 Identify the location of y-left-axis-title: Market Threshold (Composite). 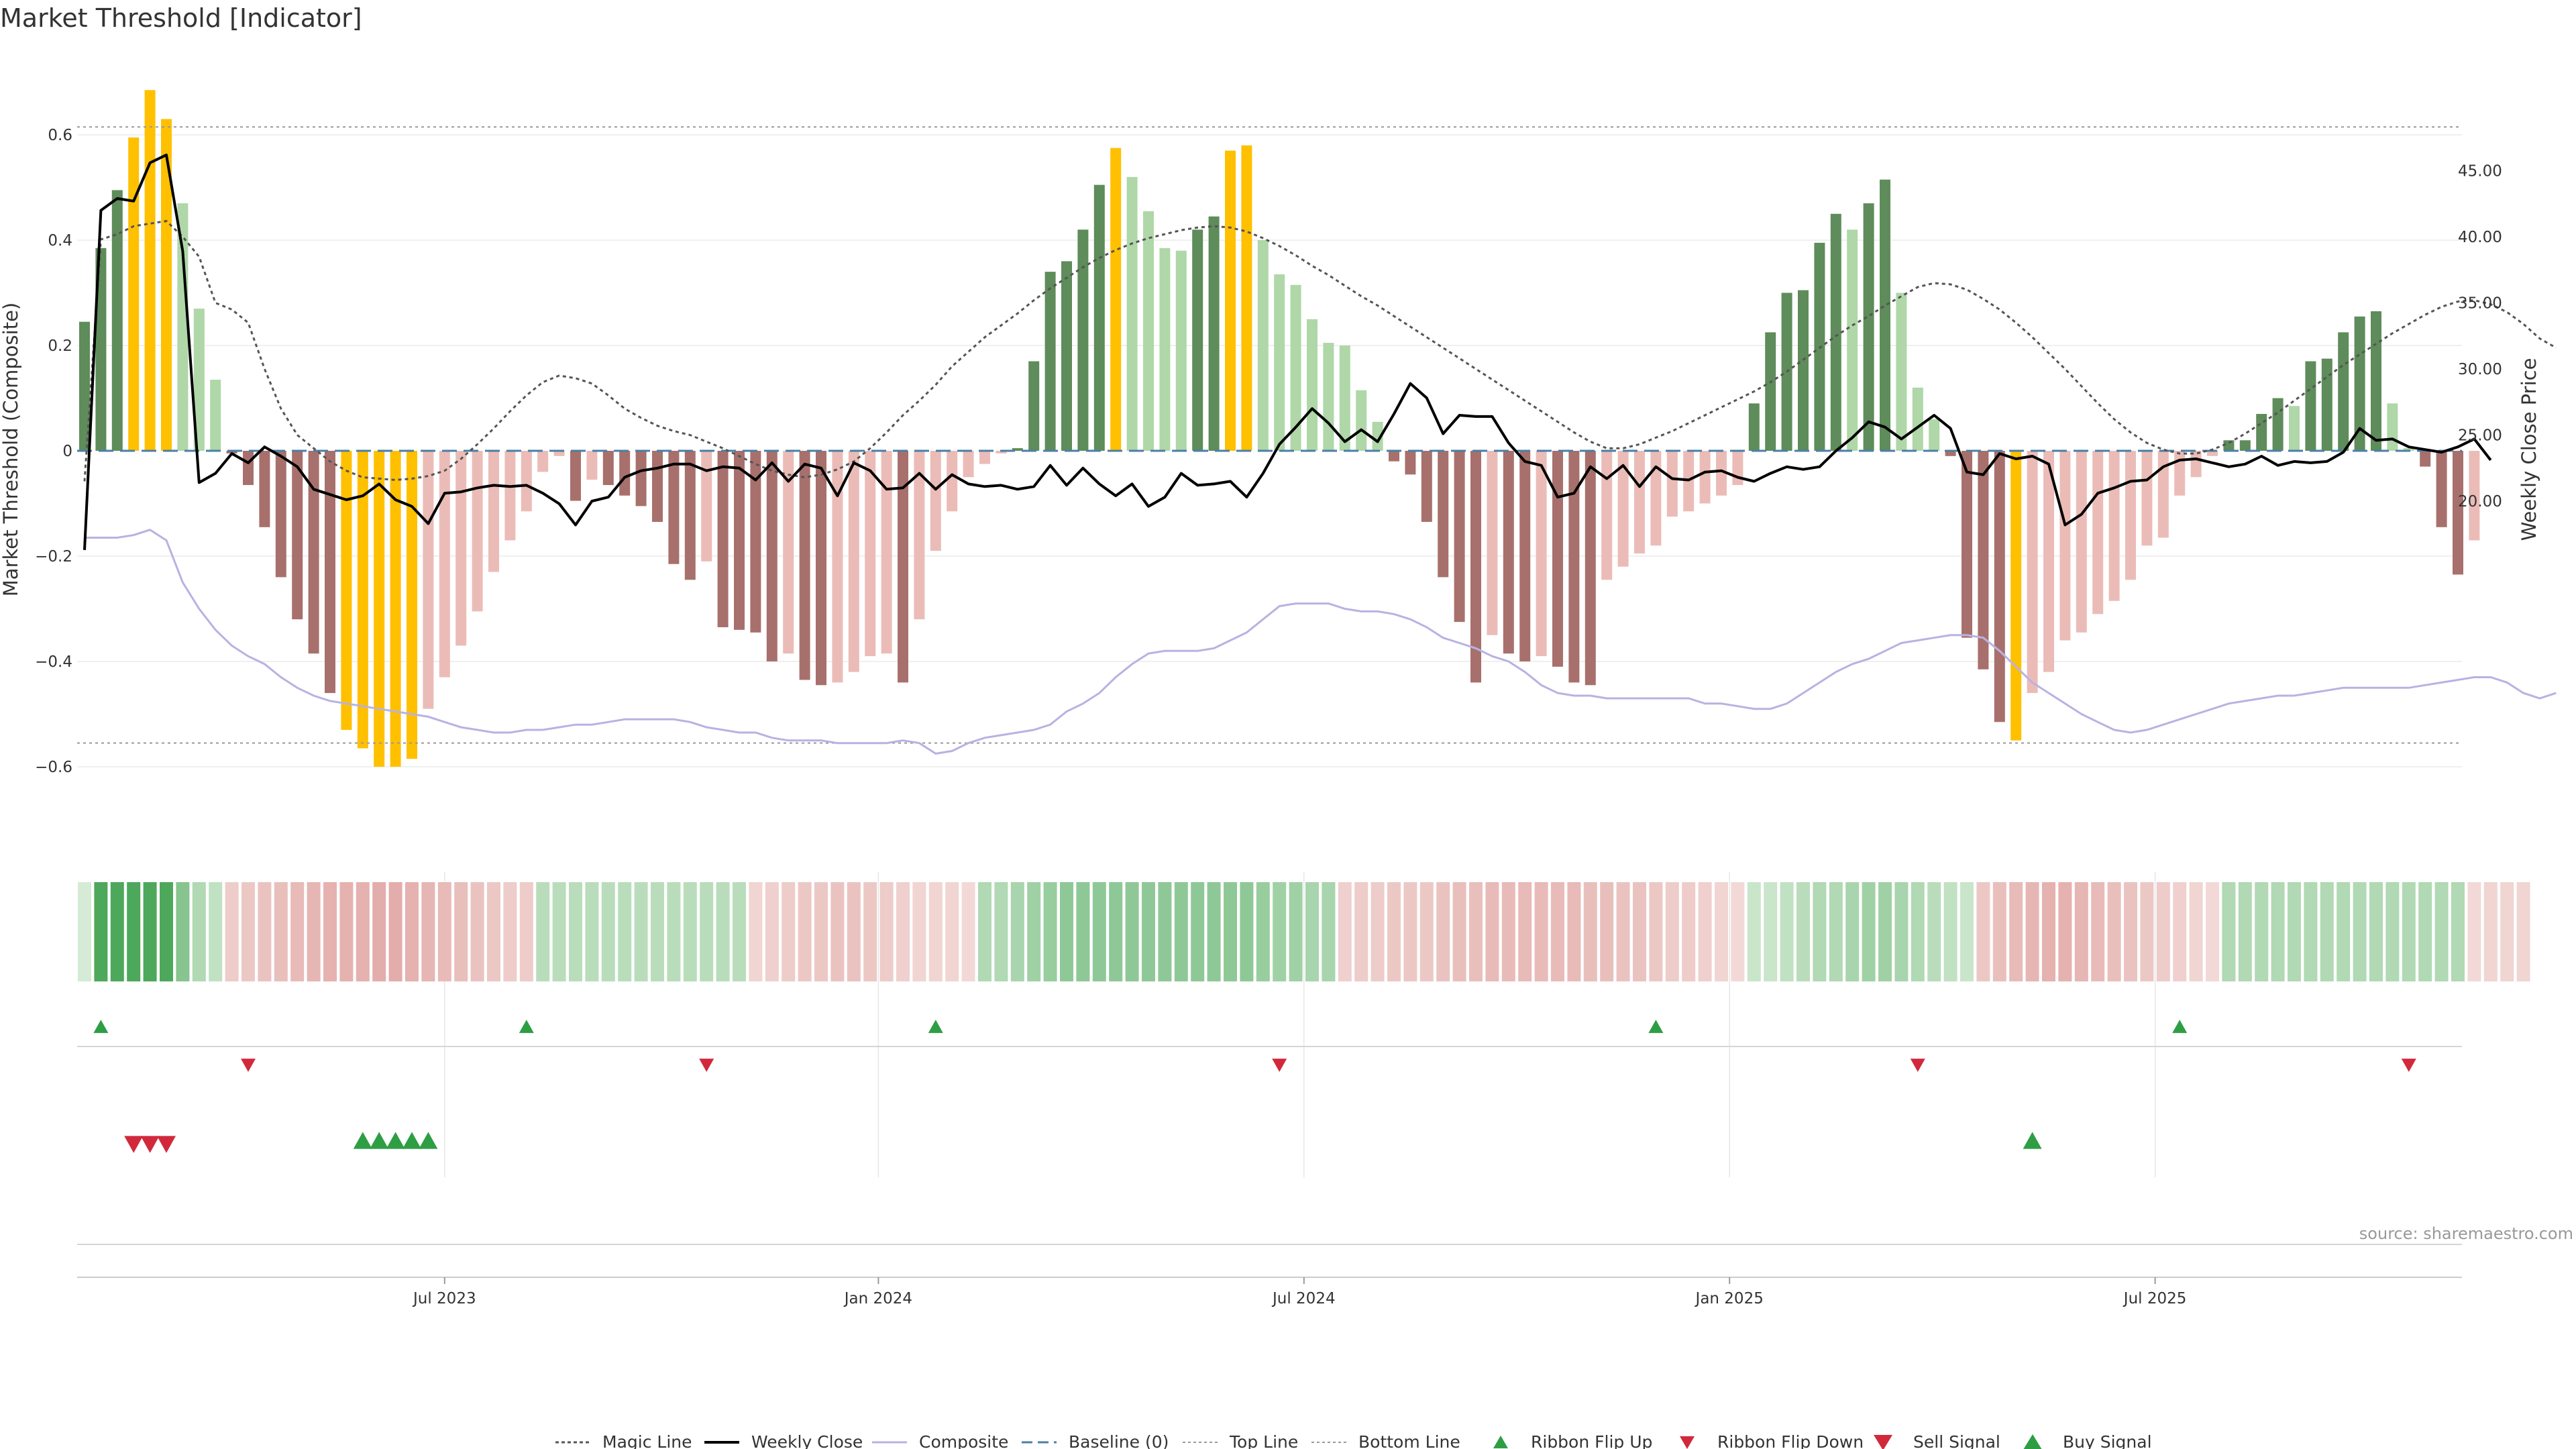
(11, 449).